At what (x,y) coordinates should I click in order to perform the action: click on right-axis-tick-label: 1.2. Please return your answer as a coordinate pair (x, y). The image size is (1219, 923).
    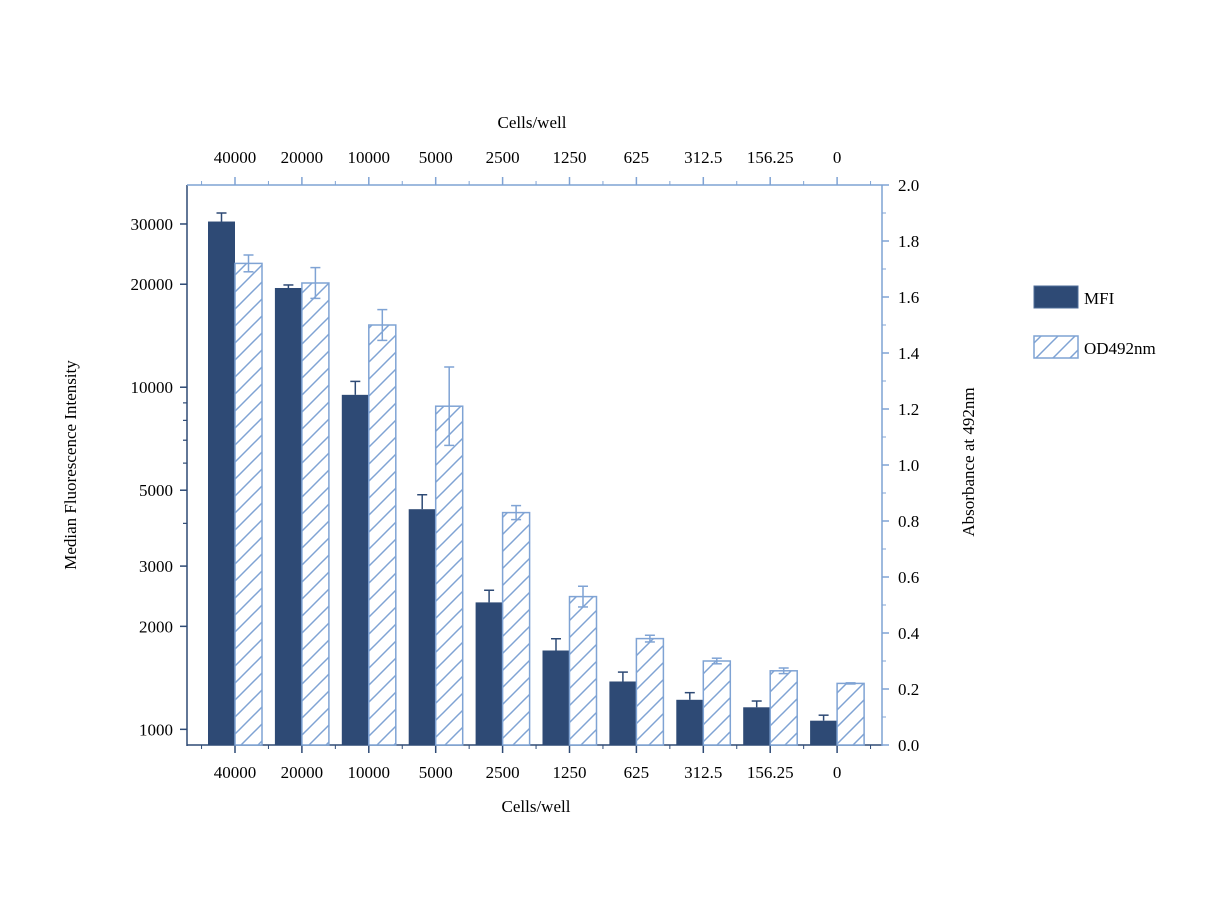
    Looking at the image, I should click on (908, 409).